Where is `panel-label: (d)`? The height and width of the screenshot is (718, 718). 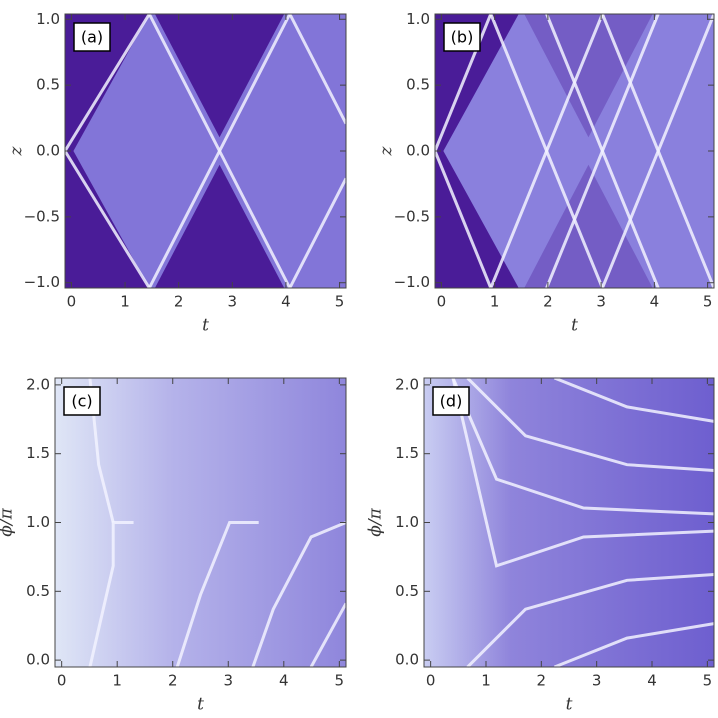 panel-label: (d) is located at coordinates (451, 401).